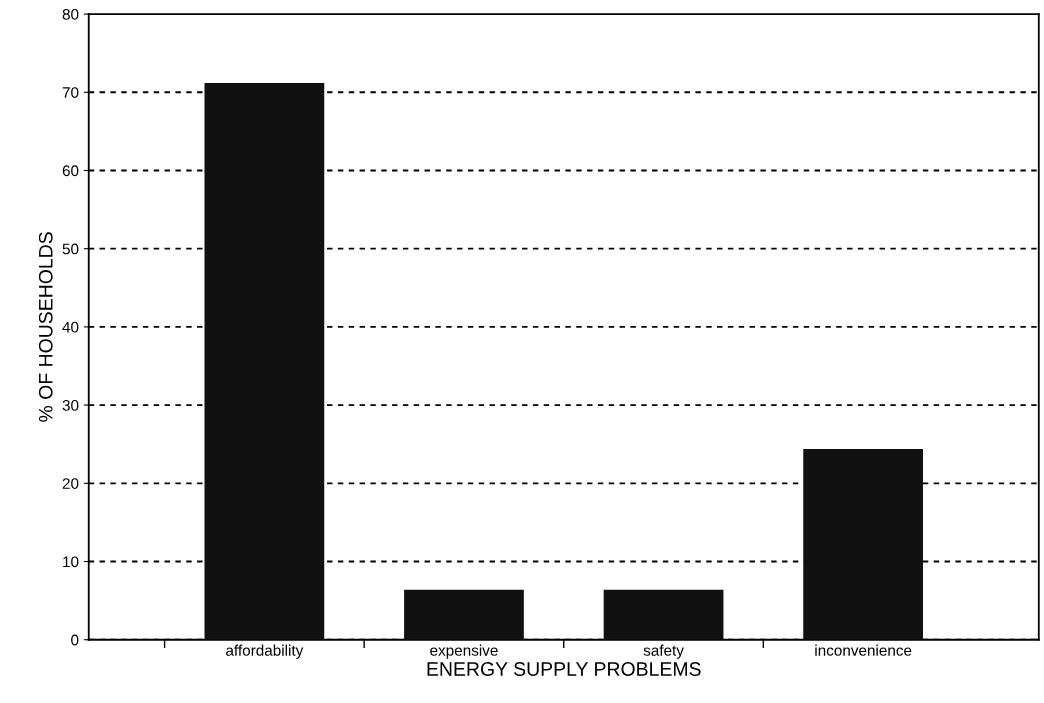 This screenshot has width=1044, height=703. Describe the element at coordinates (71, 562) in the screenshot. I see `y-tick-label: 10` at that location.